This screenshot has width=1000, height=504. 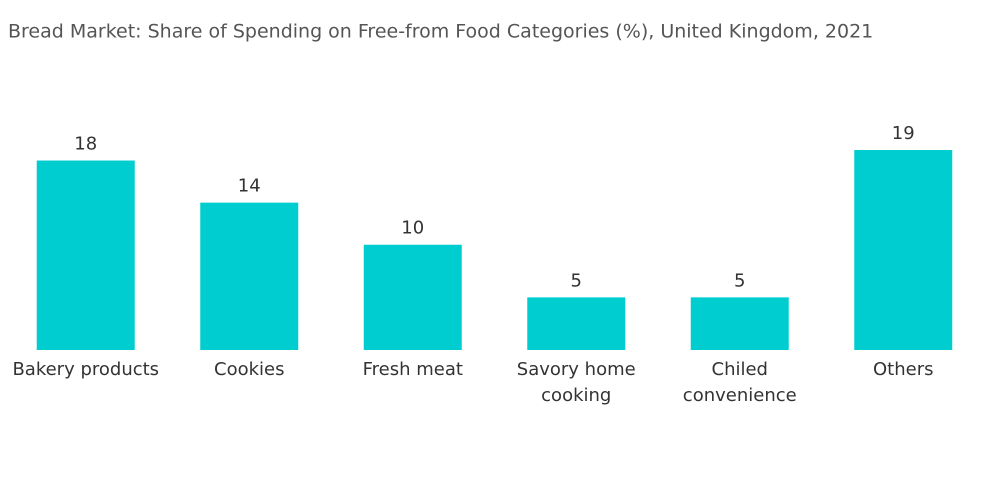 What do you see at coordinates (249, 369) in the screenshot?
I see `x-tick-label: Cookies` at bounding box center [249, 369].